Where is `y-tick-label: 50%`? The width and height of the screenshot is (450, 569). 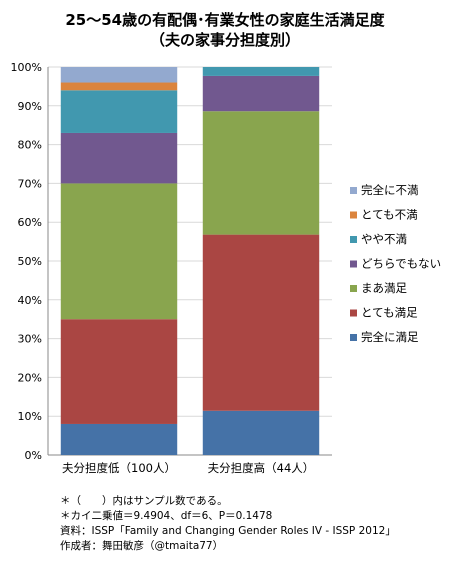
y-tick-label: 50% is located at coordinates (30, 261).